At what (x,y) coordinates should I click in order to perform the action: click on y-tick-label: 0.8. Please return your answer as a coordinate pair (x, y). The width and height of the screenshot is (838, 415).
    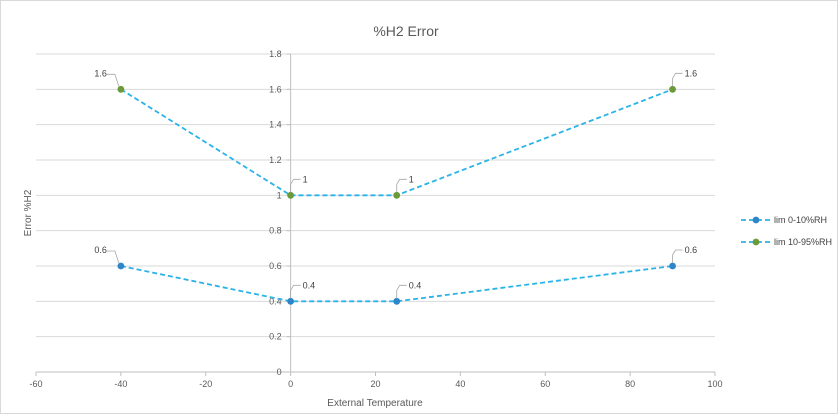
    Looking at the image, I should click on (275, 231).